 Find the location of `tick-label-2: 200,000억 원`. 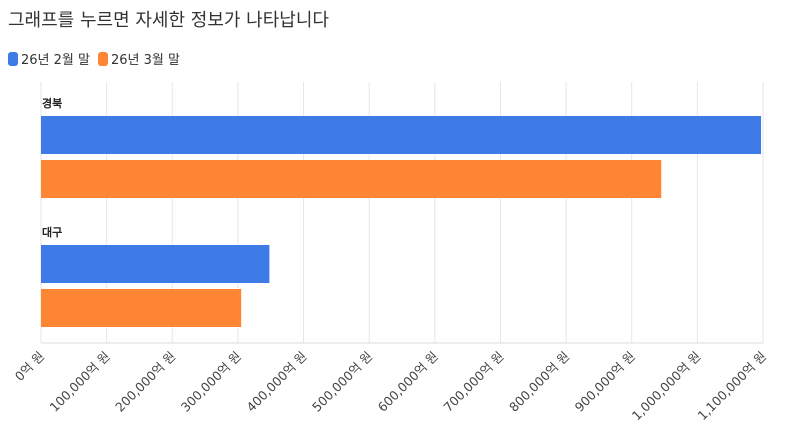

tick-label-2: 200,000억 원 is located at coordinates (145, 382).